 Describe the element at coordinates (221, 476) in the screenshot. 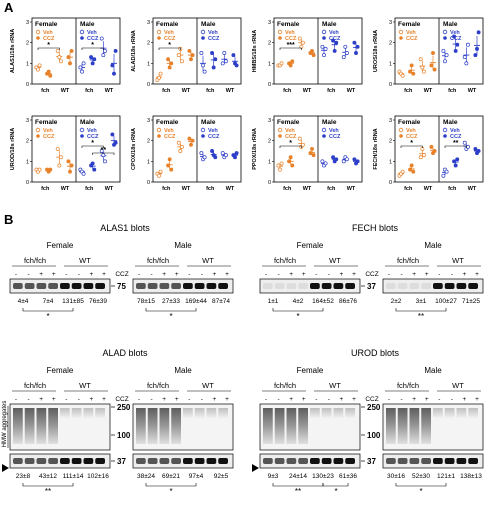

I see `quant-value: 92±5` at that location.